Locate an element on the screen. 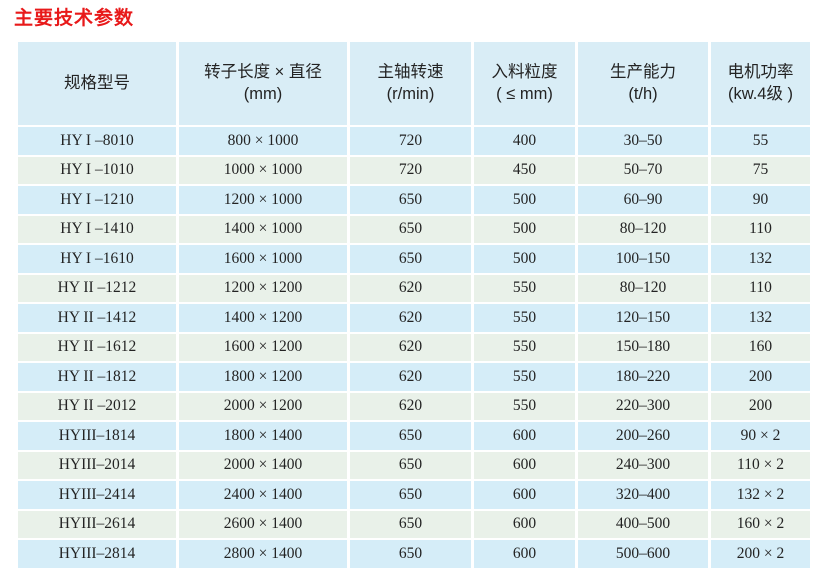 This screenshot has width=827, height=580. cell-motor-power: 75 is located at coordinates (760, 170).